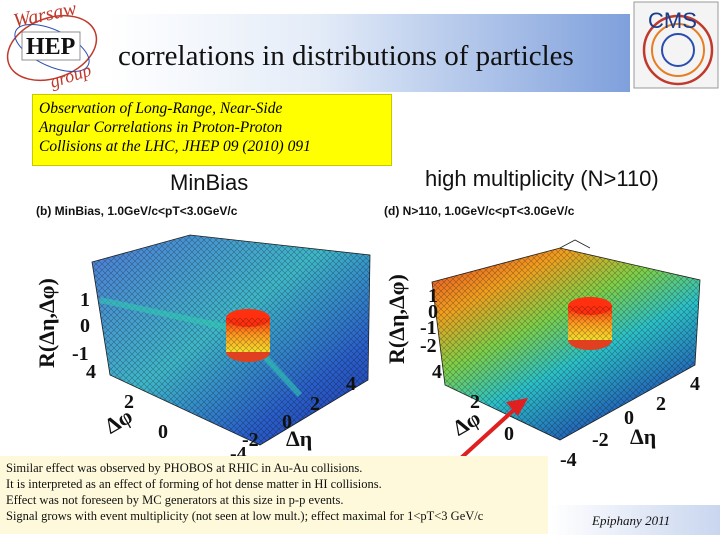 The width and height of the screenshot is (720, 540). I want to click on warsaw-hep-logo: Warsaw HEP group, so click(52, 46).